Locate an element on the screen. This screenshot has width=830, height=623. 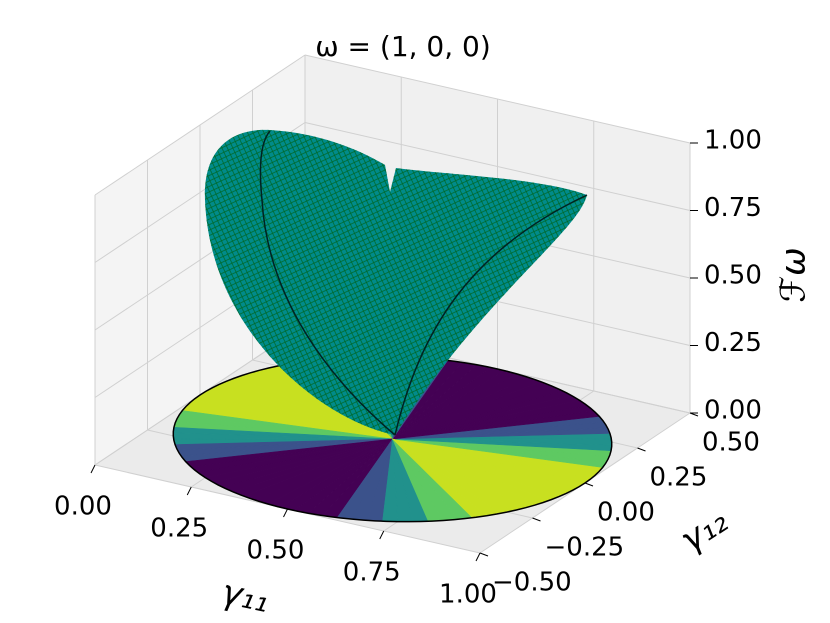
z-tick-label: 0.25 is located at coordinates (733, 343).